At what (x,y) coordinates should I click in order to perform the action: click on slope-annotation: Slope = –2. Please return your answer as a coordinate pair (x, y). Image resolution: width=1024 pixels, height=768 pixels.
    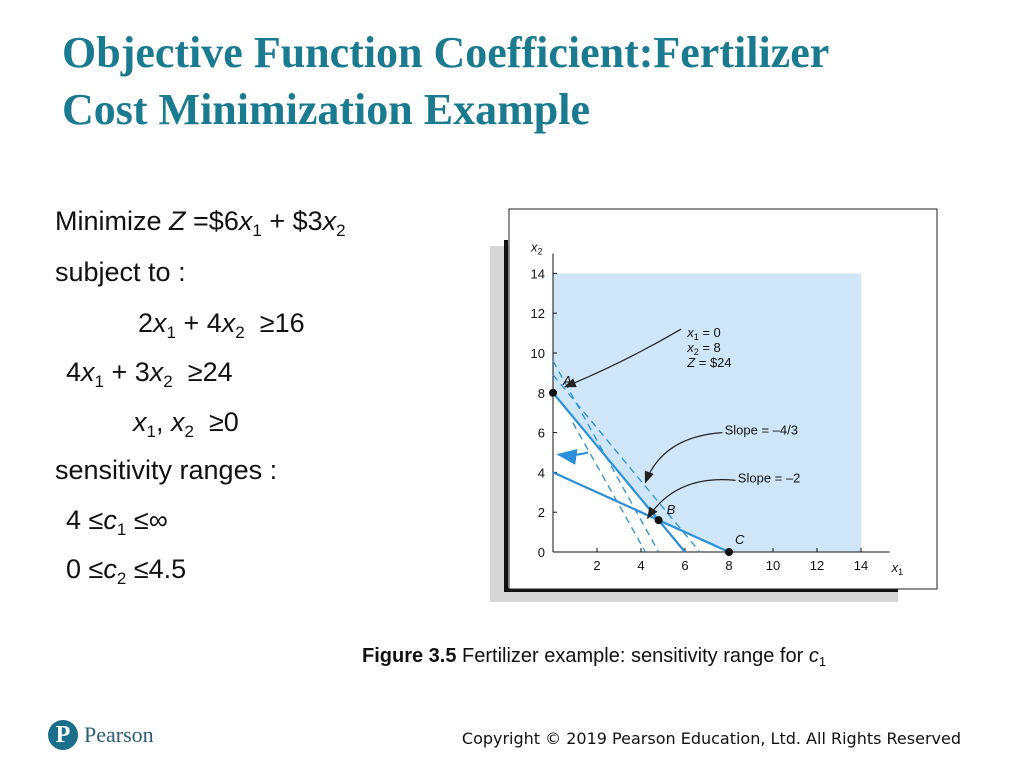
    Looking at the image, I should click on (769, 477).